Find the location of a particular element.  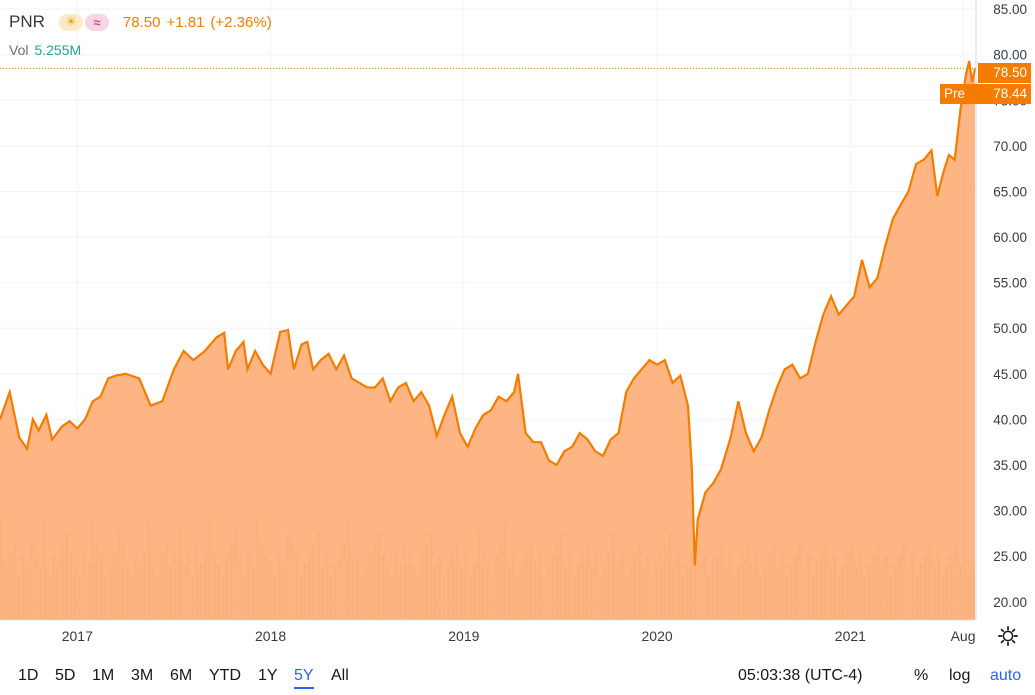

percent-toggle: % is located at coordinates (921, 675).